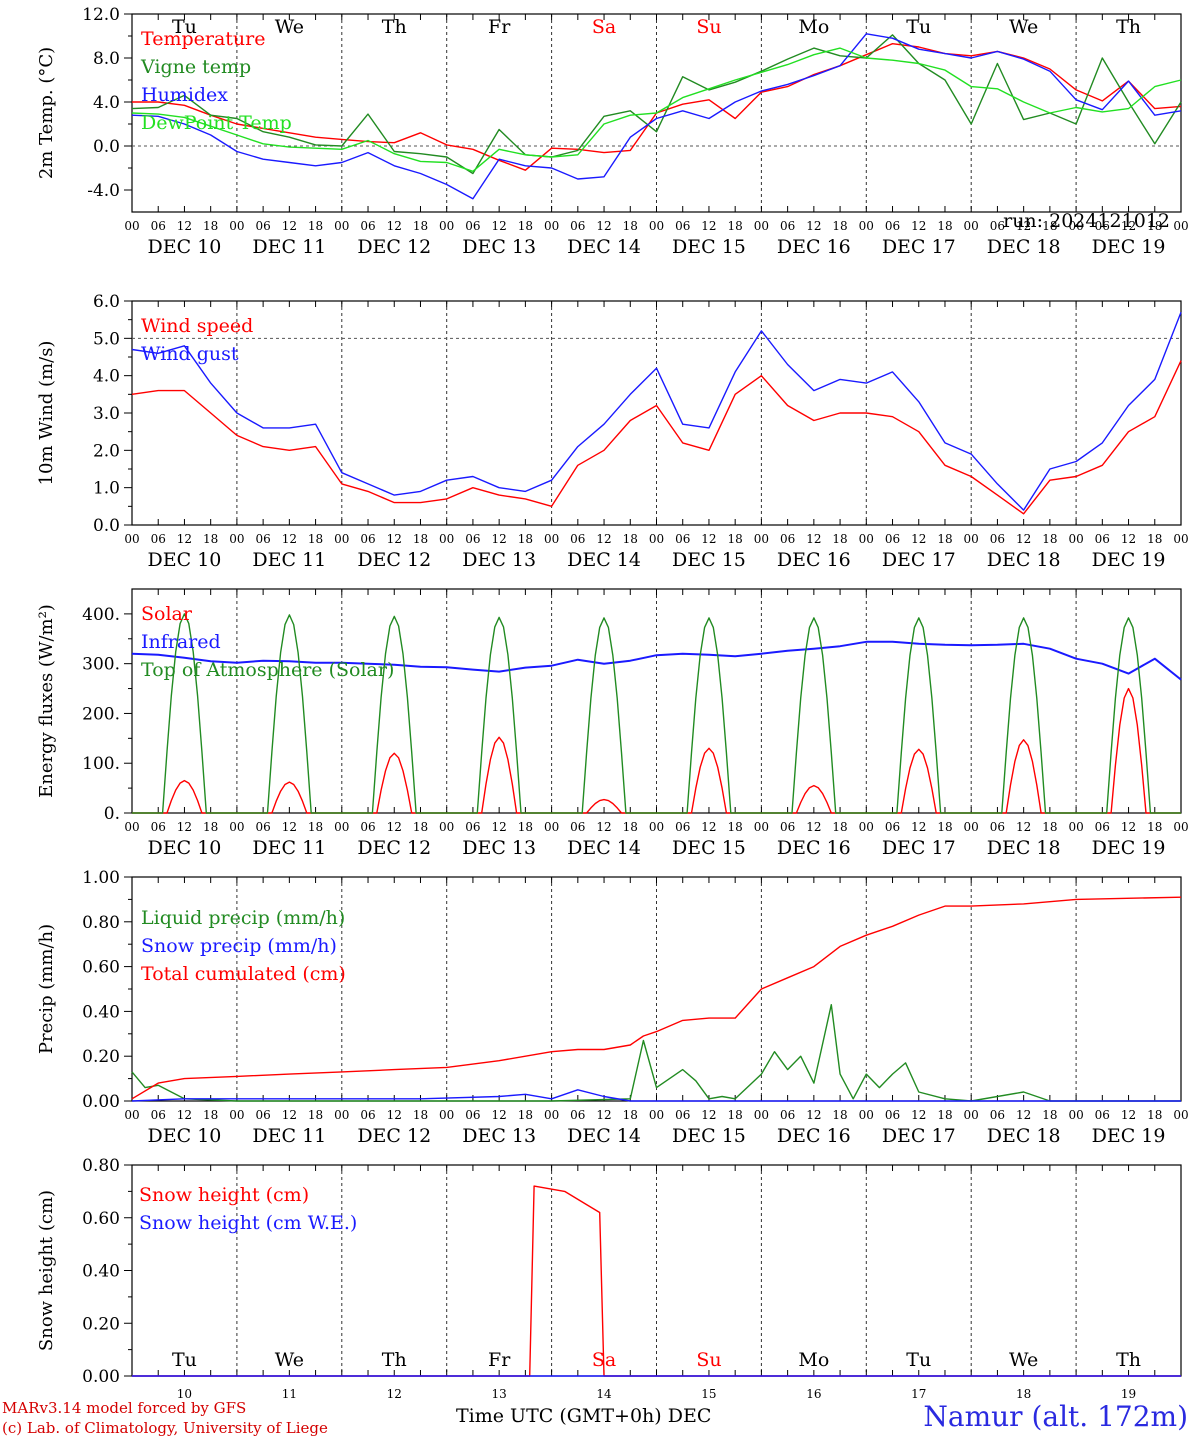 Image resolution: width=1194 pixels, height=1440 pixels. What do you see at coordinates (919, 247) in the screenshot?
I see `date-label: DEC 17` at bounding box center [919, 247].